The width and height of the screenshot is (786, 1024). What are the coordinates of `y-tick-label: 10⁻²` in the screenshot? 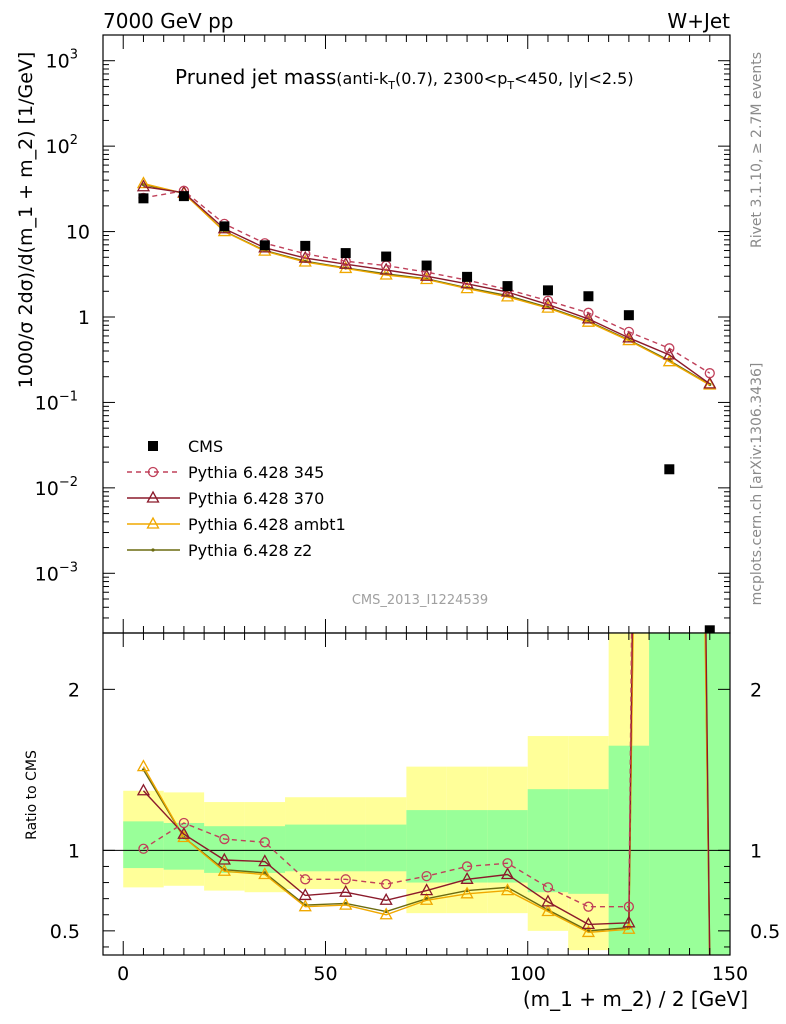 It's located at (56, 487).